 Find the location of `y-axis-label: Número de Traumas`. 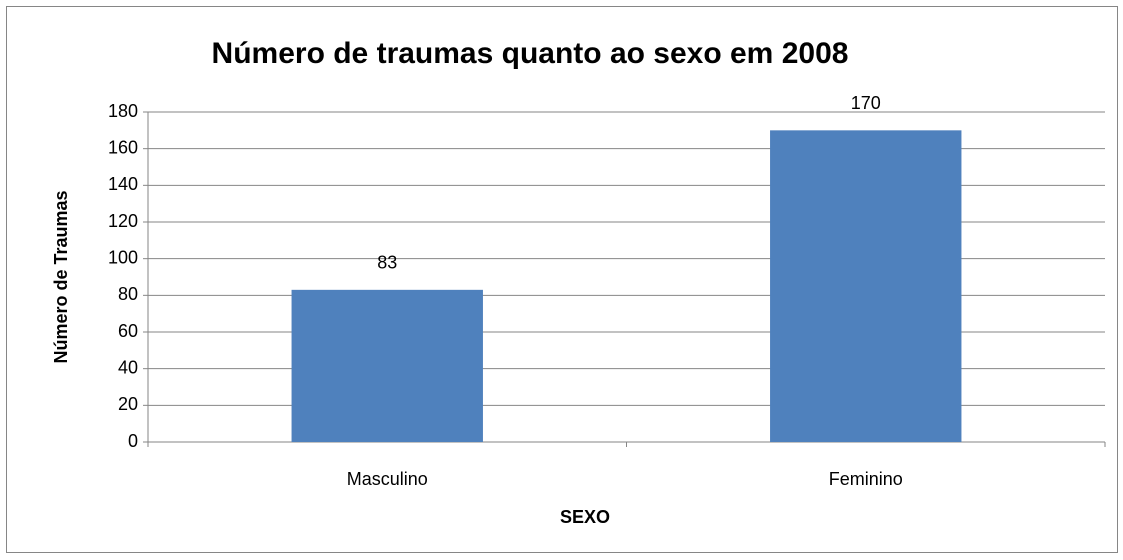

y-axis-label: Número de Traumas is located at coordinates (61, 276).